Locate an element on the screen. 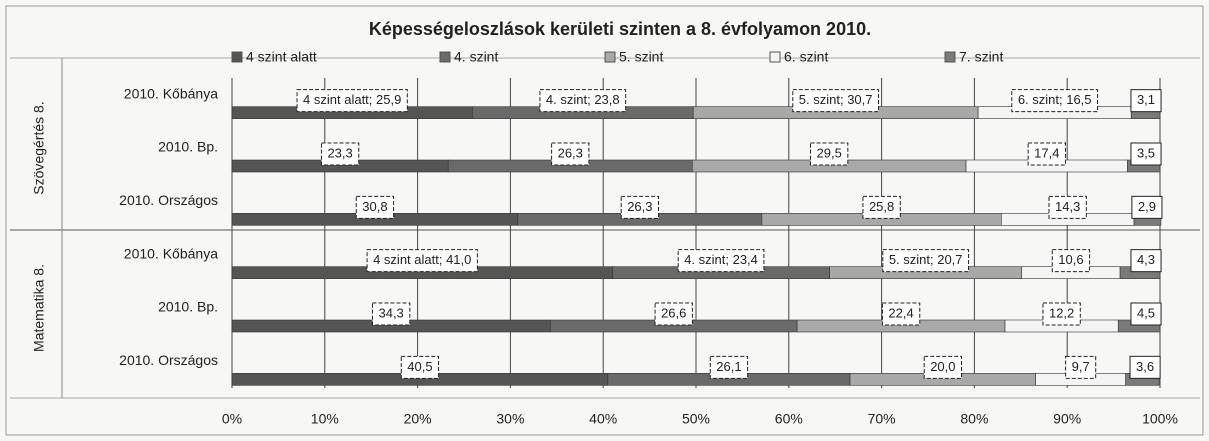 This screenshot has height=441, width=1209. x-tick-label: 100% is located at coordinates (1160, 419).